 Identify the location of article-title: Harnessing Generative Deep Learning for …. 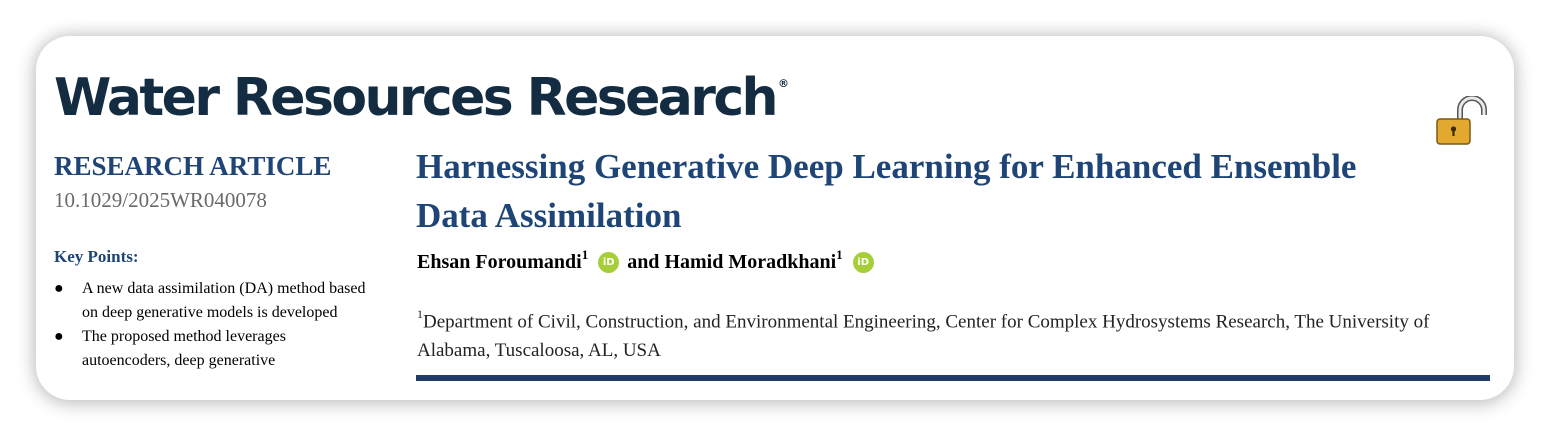
(886, 191).